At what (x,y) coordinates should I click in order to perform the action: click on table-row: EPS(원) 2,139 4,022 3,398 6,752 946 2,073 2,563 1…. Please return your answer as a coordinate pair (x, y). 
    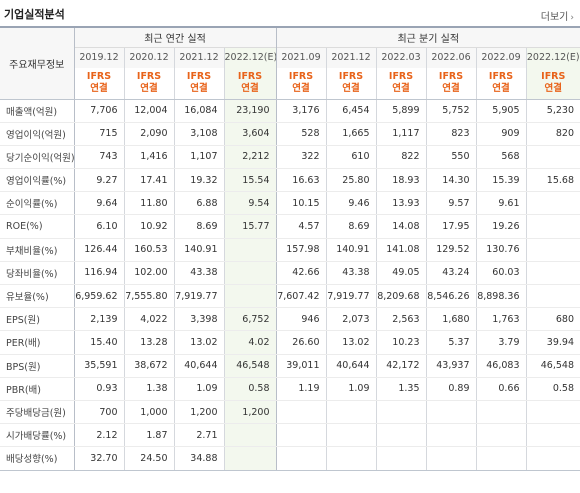
    Looking at the image, I should click on (290, 319).